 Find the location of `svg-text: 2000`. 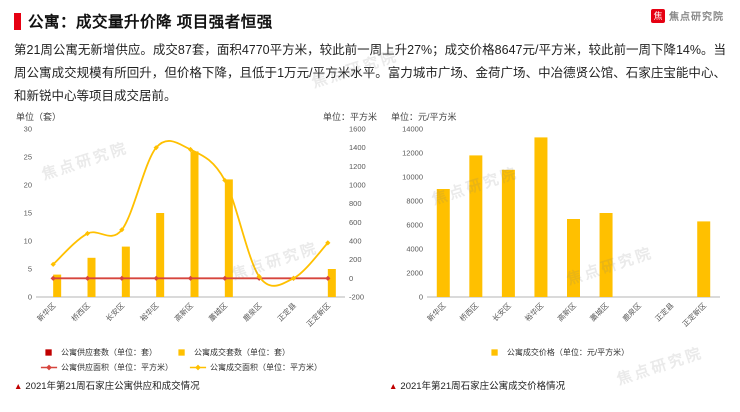

svg-text: 2000 is located at coordinates (414, 273).